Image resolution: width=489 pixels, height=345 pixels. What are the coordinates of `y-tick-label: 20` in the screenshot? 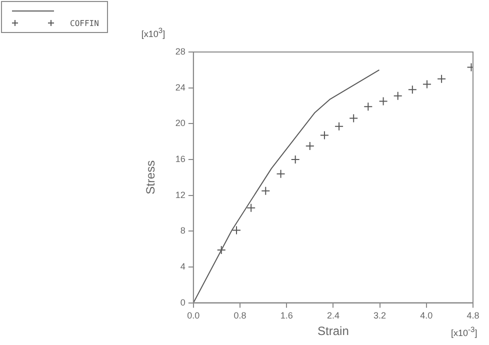 It's located at (180, 123).